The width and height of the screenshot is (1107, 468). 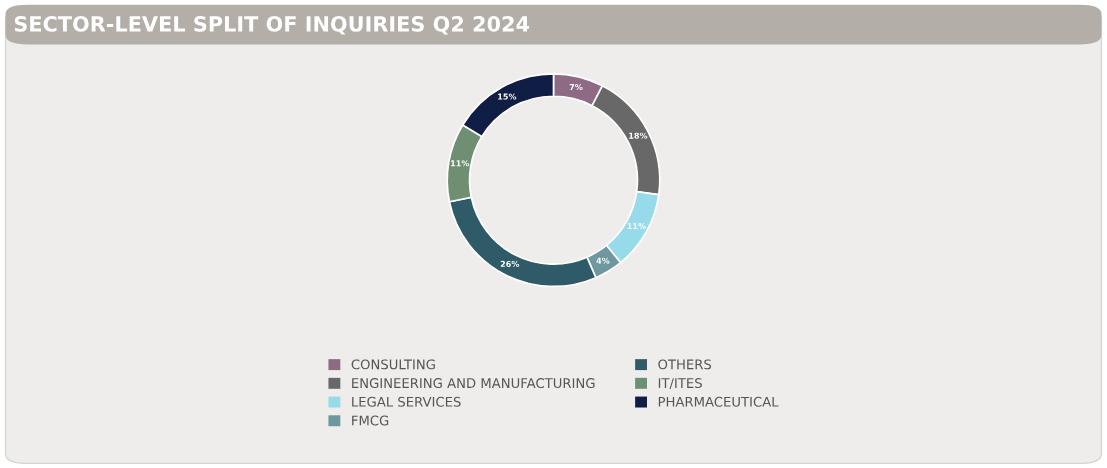 I want to click on legend-label: PHARMACEUTICAL, so click(x=718, y=401).